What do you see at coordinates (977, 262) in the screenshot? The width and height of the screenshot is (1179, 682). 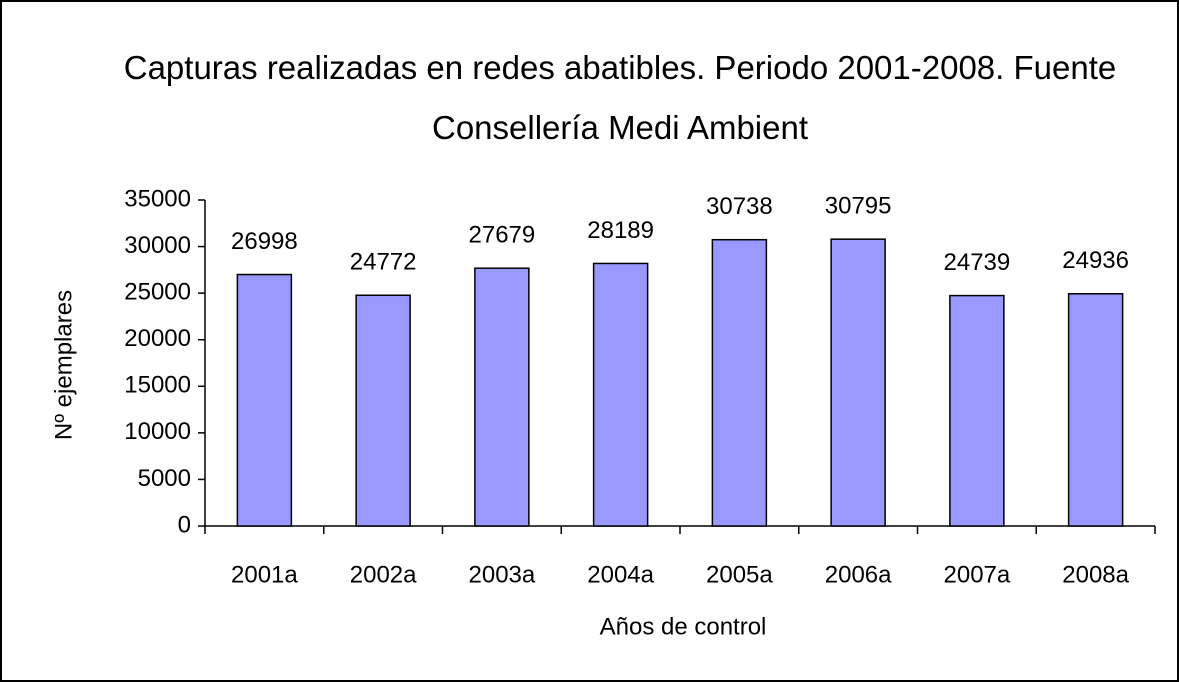 I see `data-label: 24739` at bounding box center [977, 262].